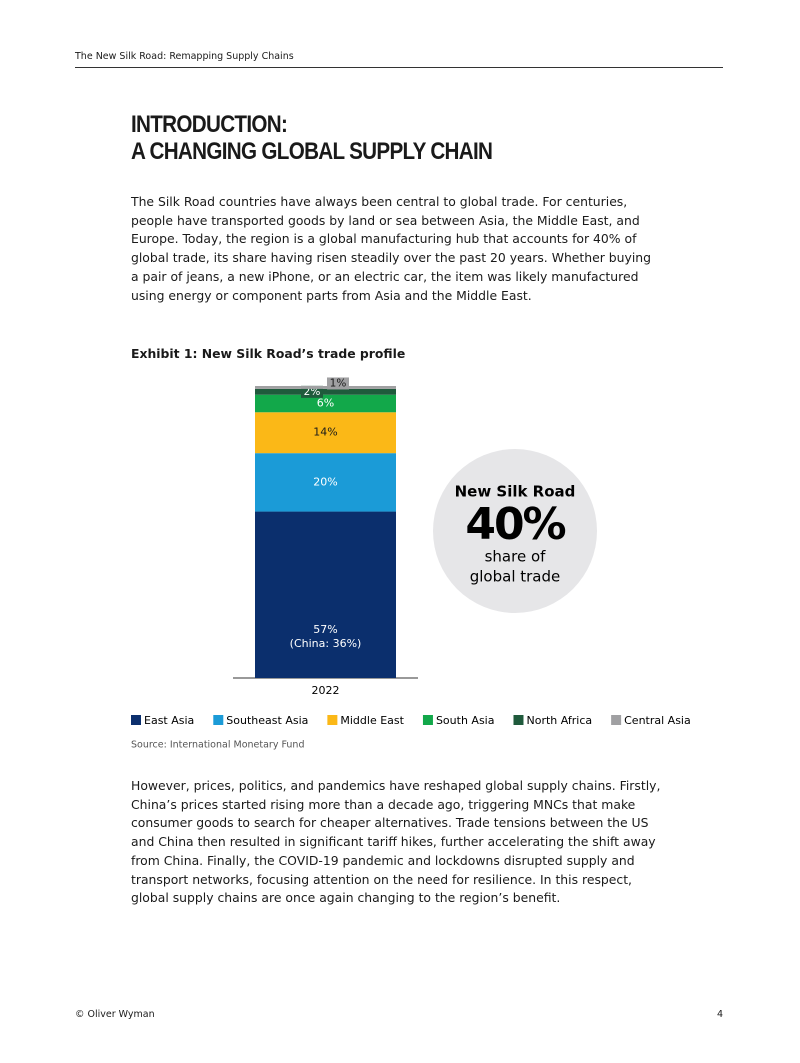 The image size is (800, 1063). What do you see at coordinates (515, 577) in the screenshot?
I see `callout-text: global trade` at bounding box center [515, 577].